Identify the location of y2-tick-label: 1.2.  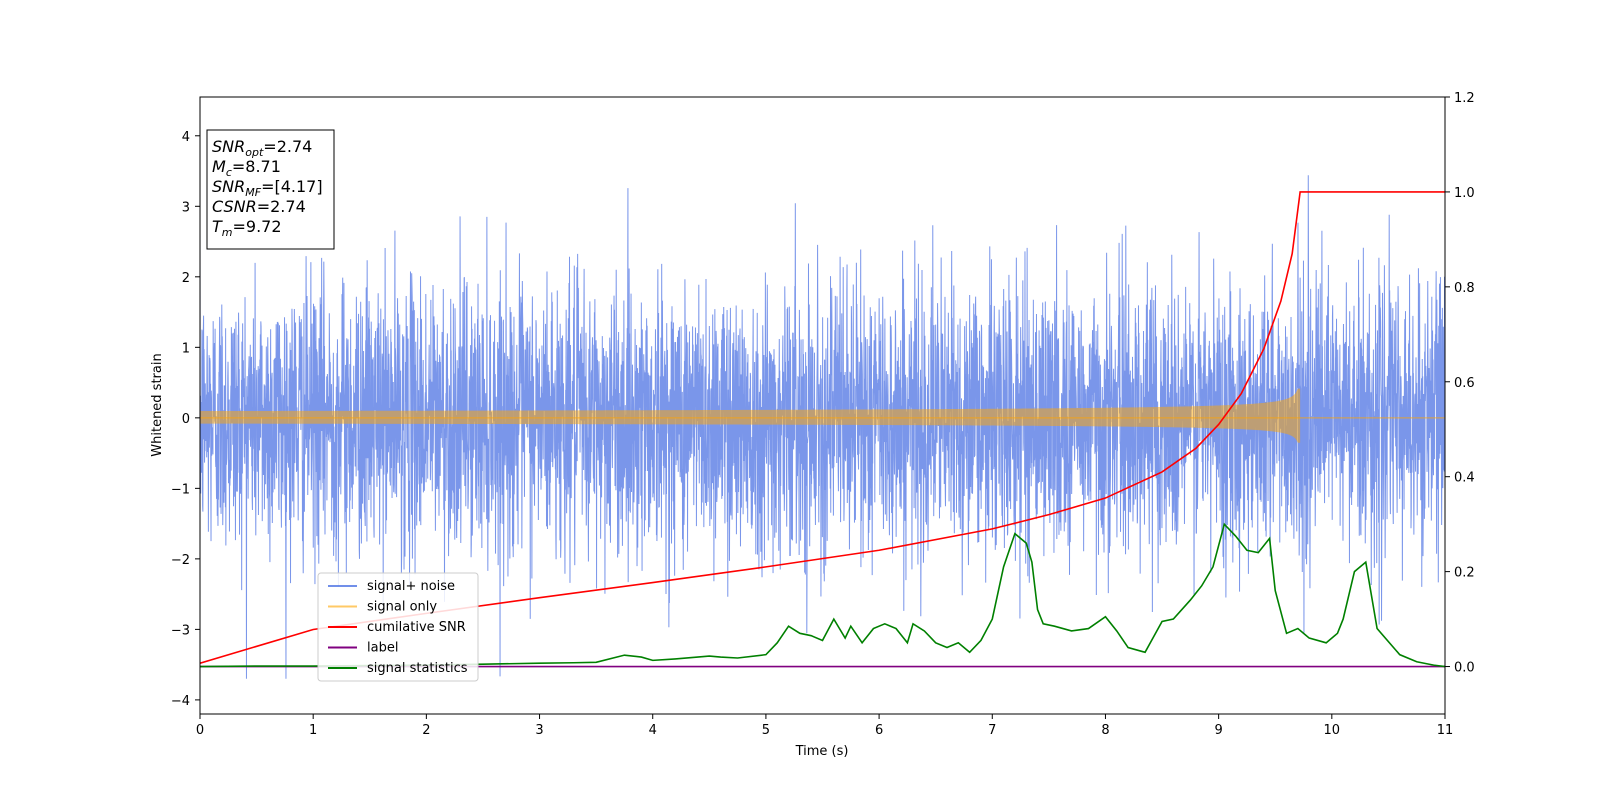
(1464, 98).